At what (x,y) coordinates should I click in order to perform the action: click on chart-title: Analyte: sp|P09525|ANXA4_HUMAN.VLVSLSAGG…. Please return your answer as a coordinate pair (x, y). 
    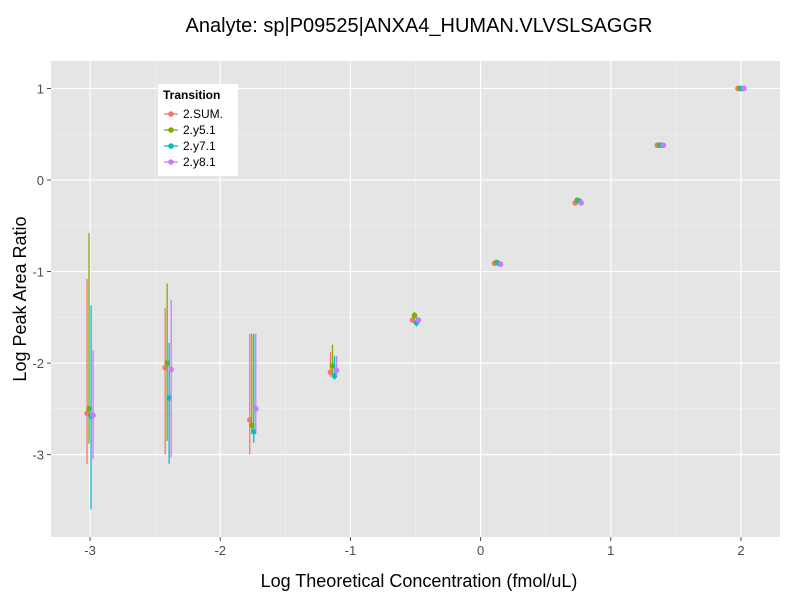
    Looking at the image, I should click on (419, 26).